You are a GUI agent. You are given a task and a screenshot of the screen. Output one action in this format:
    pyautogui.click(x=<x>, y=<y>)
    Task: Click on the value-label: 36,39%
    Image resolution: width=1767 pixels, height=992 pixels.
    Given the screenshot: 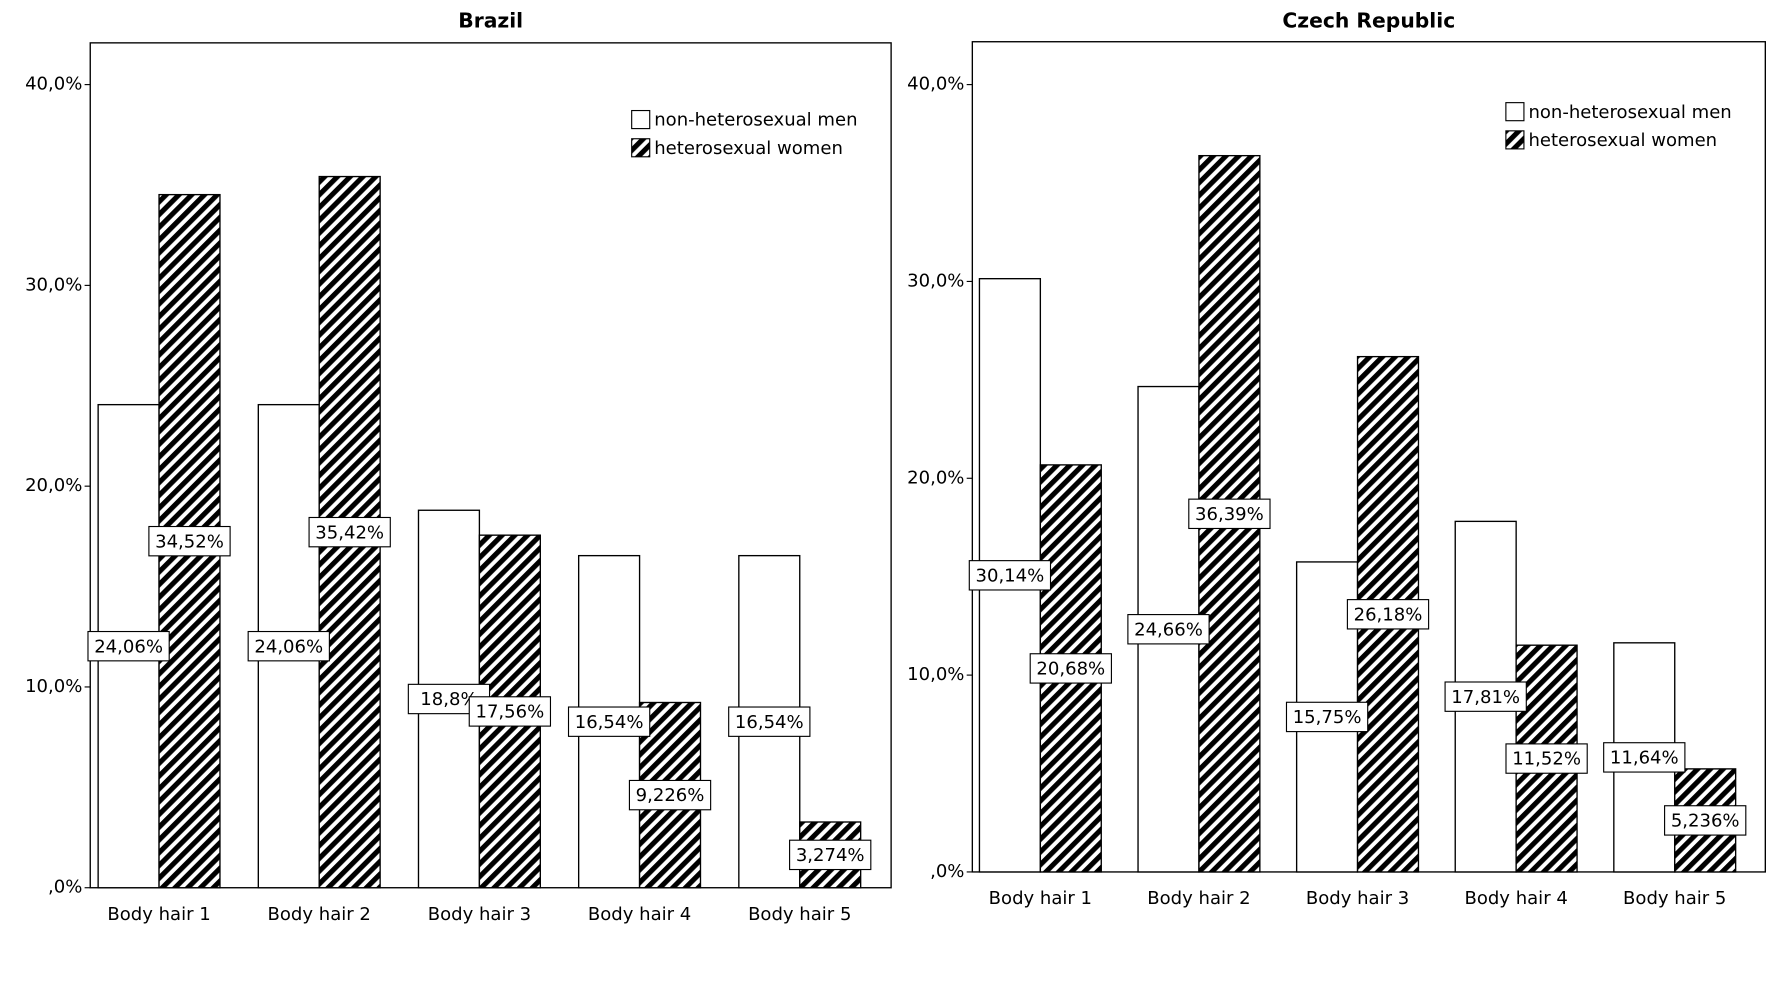 What is the action you would take?
    pyautogui.click(x=1229, y=514)
    